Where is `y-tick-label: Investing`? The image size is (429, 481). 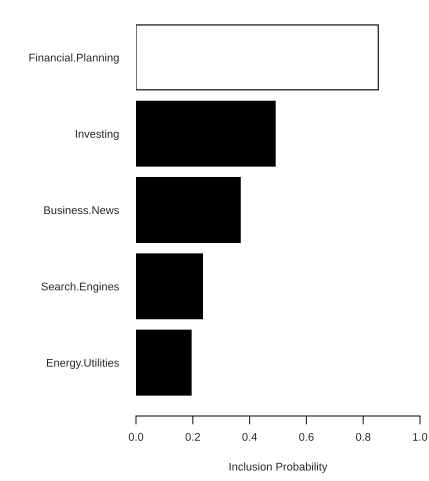 y-tick-label: Investing is located at coordinates (97, 135).